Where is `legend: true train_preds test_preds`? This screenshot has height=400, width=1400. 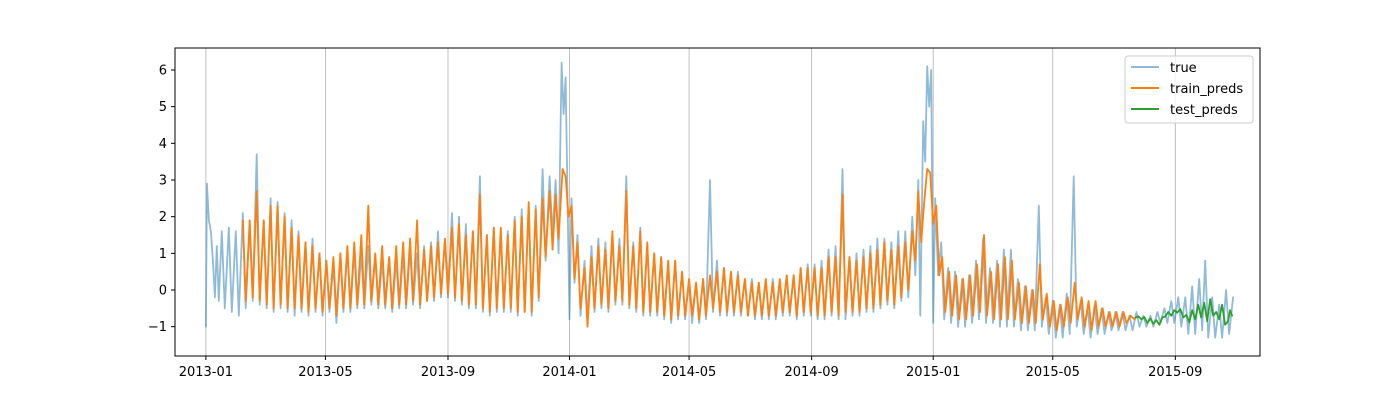
legend: true train_preds test_preds is located at coordinates (1189, 89).